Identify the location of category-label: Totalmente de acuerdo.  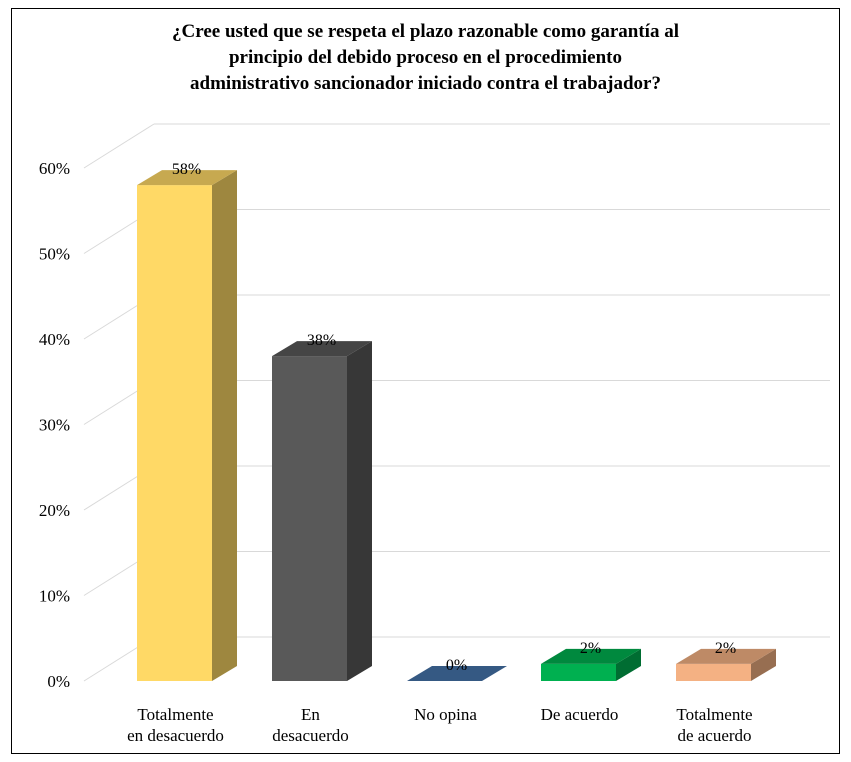
(714, 725).